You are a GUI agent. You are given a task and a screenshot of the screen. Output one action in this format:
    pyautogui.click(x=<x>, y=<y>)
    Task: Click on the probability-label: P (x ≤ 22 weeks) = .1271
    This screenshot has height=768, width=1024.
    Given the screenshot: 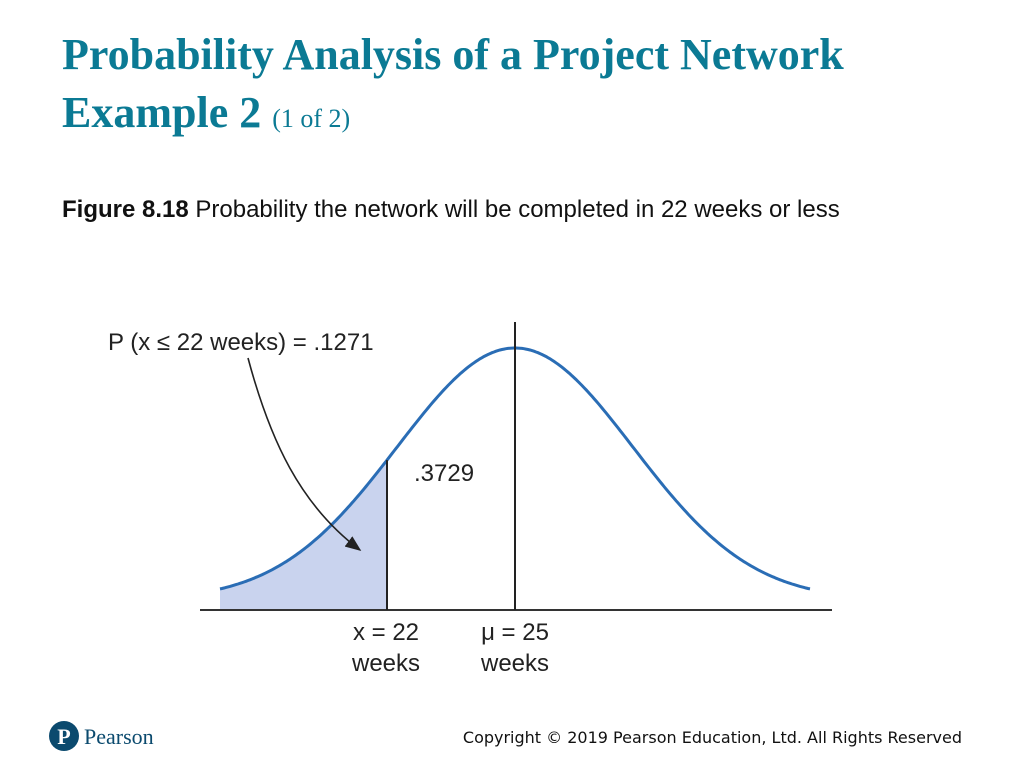 What is the action you would take?
    pyautogui.click(x=241, y=342)
    